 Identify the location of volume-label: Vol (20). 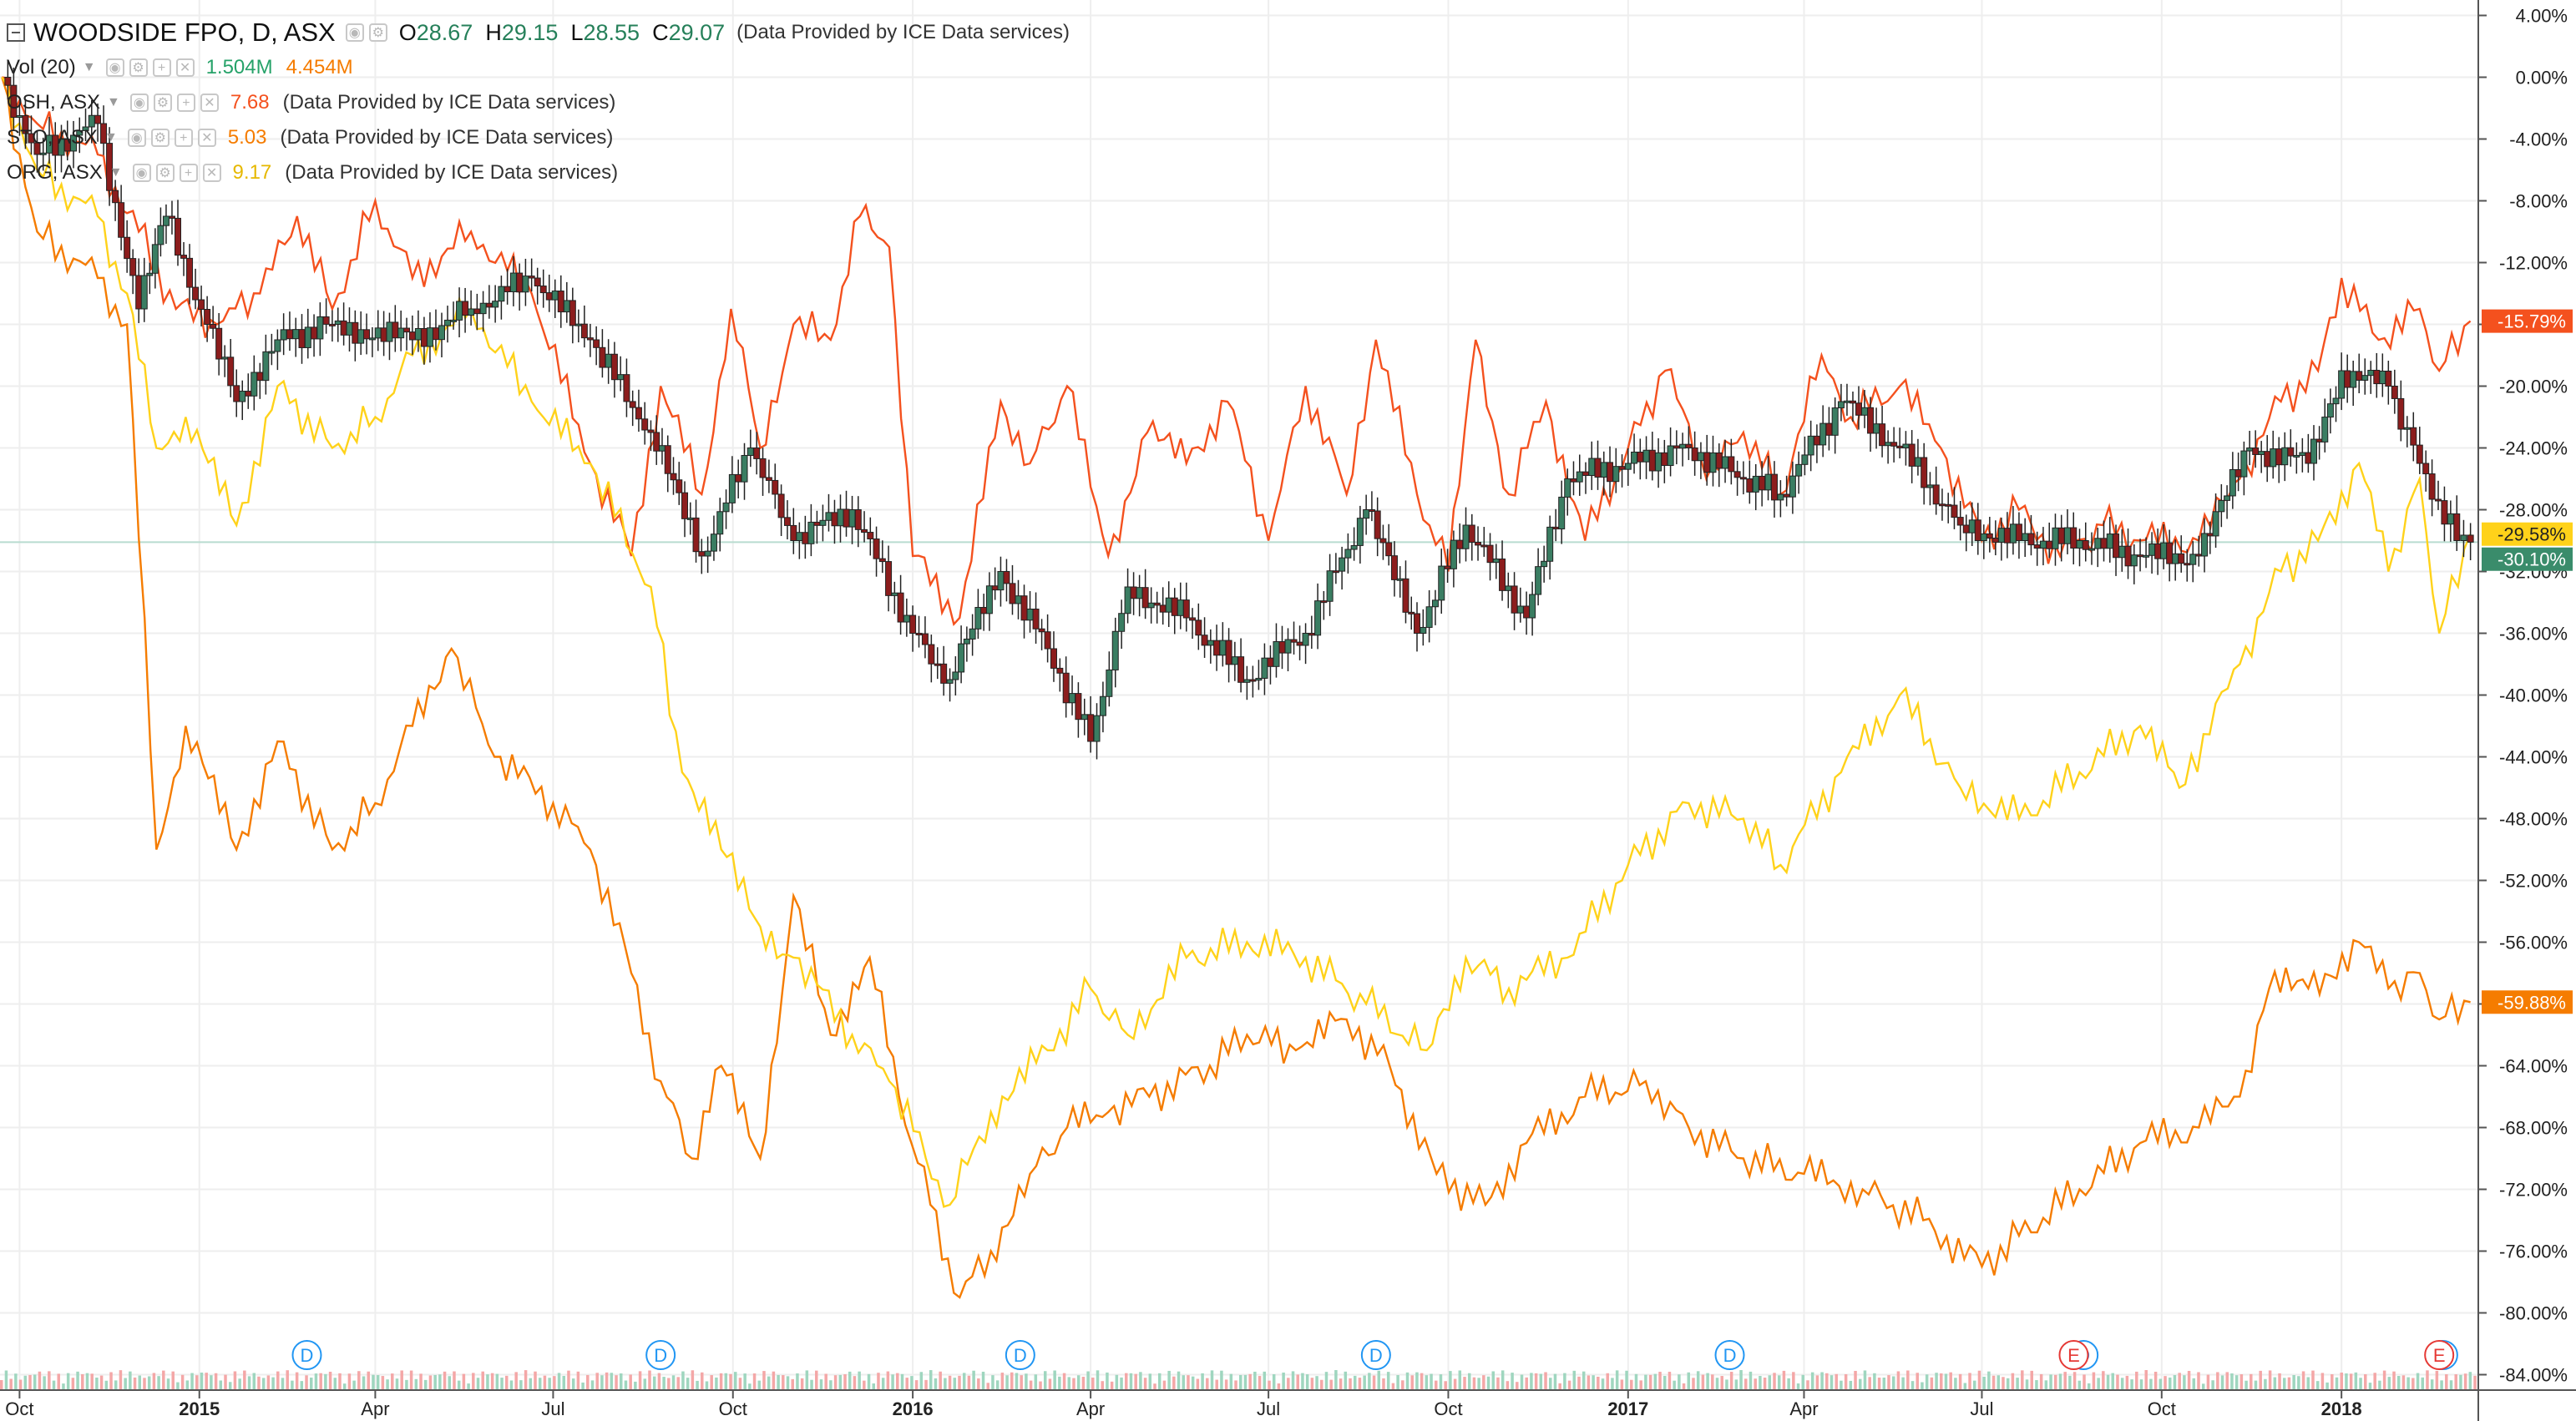
(41, 67).